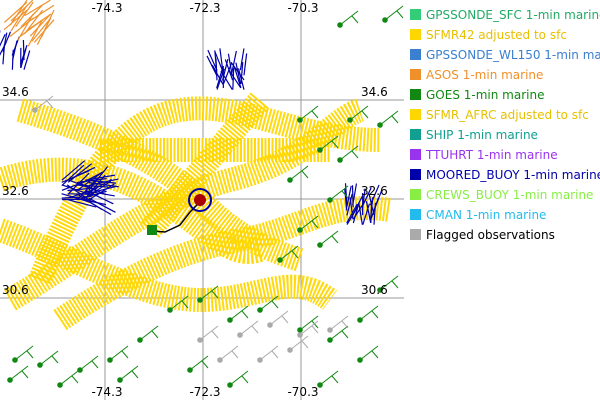 The height and width of the screenshot is (400, 600). Describe the element at coordinates (482, 135) in the screenshot. I see `legend-label: SHIP 1-min marine` at that location.